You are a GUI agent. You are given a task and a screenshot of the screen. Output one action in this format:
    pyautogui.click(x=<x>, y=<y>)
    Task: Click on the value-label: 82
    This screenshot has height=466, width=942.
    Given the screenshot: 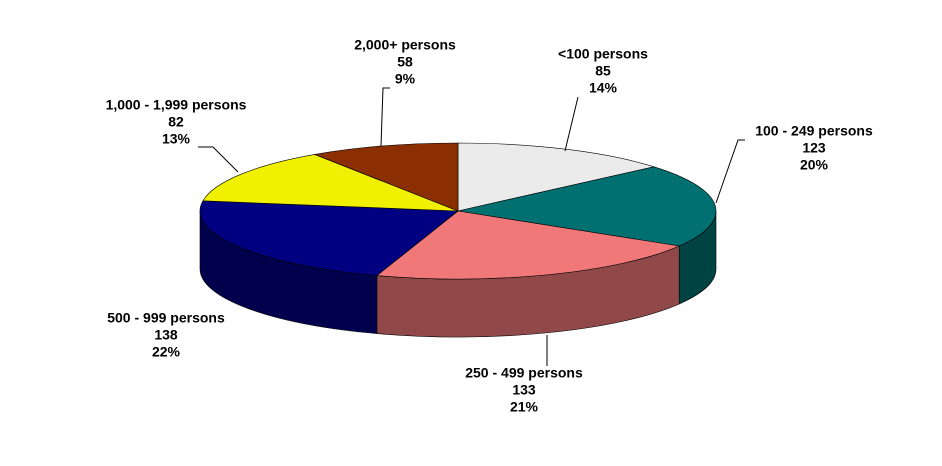 What is the action you would take?
    pyautogui.click(x=176, y=122)
    